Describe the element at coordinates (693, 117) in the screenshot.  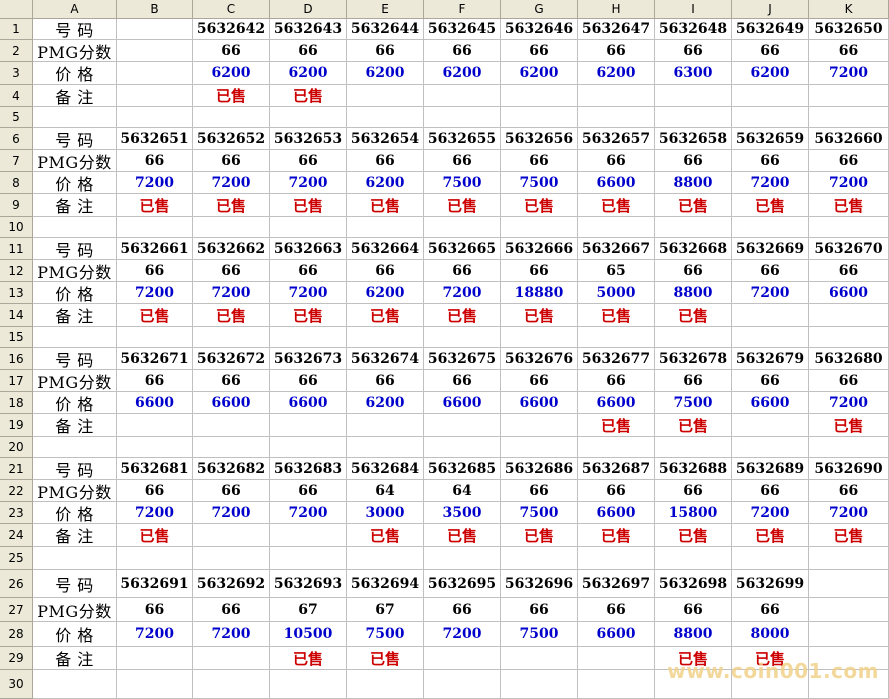
I see `cell-i5` at that location.